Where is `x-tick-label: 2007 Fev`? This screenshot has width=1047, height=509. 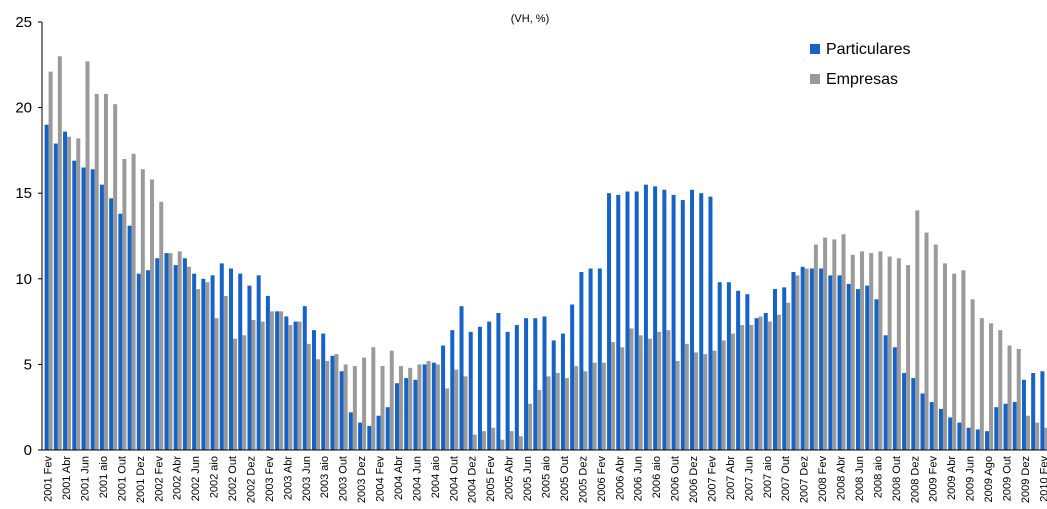 x-tick-label: 2007 Fev is located at coordinates (712, 479).